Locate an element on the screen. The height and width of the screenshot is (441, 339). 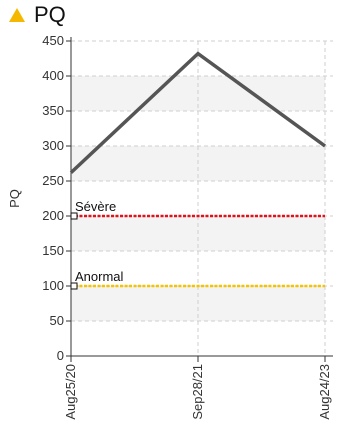
y-tick-label: 0 is located at coordinates (60, 355).